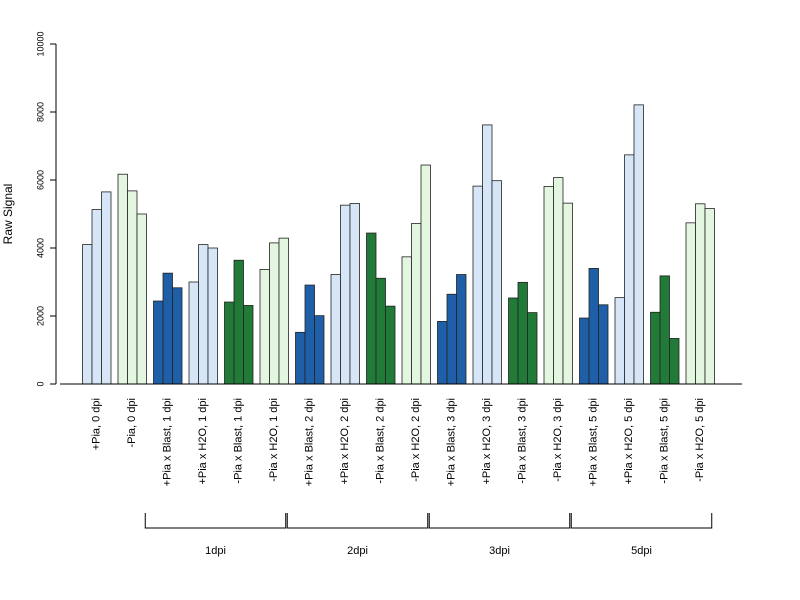 The width and height of the screenshot is (800, 600). Describe the element at coordinates (665, 441) in the screenshot. I see `x-tick-label: -Pia x Blast, 5 dpi` at that location.